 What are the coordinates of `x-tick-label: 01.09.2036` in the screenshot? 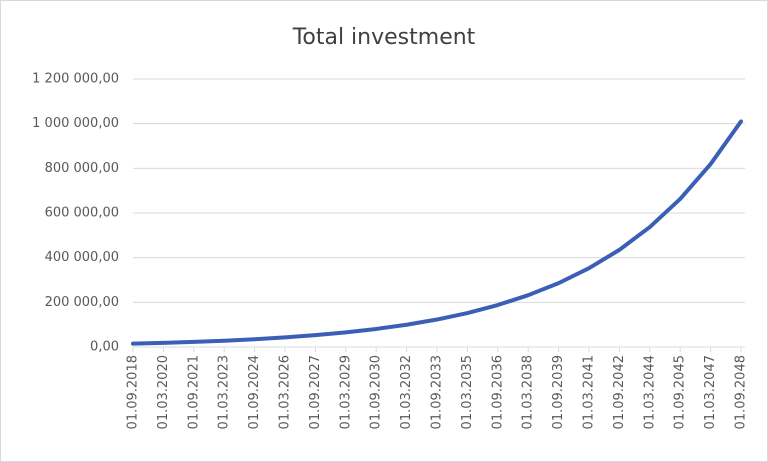 It's located at (497, 392).